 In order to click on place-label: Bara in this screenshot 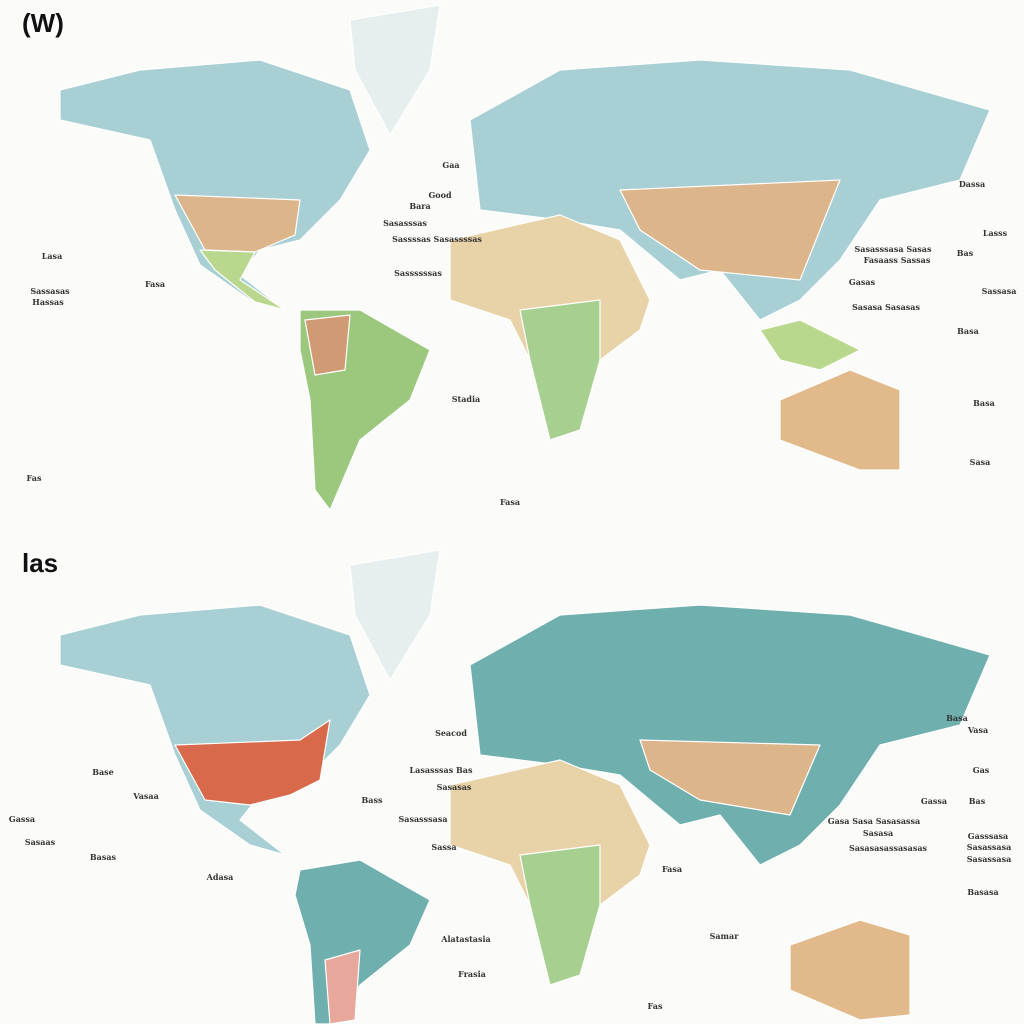, I will do `click(419, 206)`.